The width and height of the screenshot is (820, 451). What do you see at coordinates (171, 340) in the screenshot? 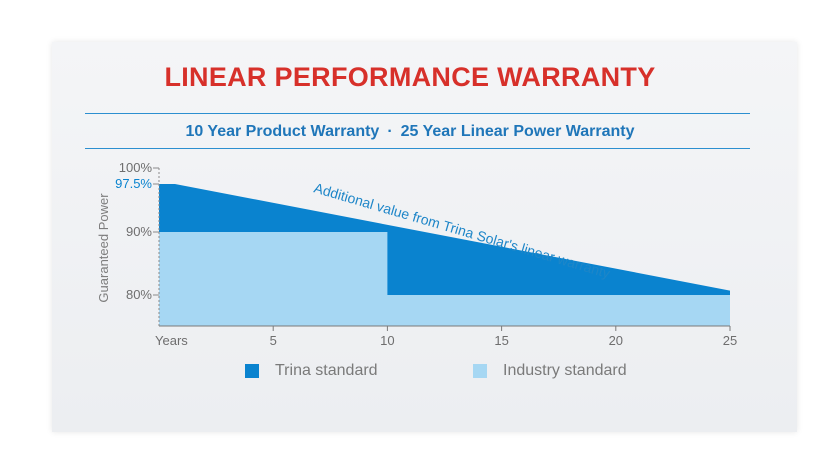
I see `x-tick-label: Years` at bounding box center [171, 340].